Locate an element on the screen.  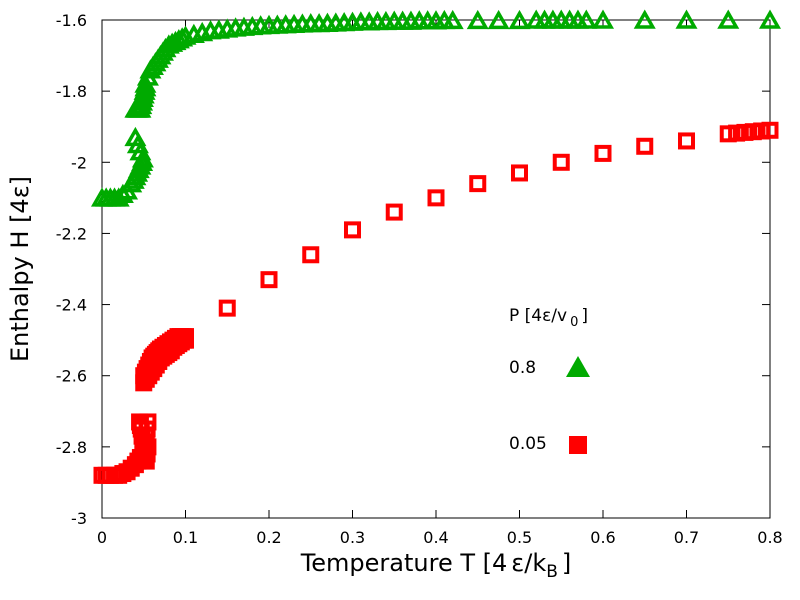
x-axis-label-sub: B is located at coordinates (552, 572).